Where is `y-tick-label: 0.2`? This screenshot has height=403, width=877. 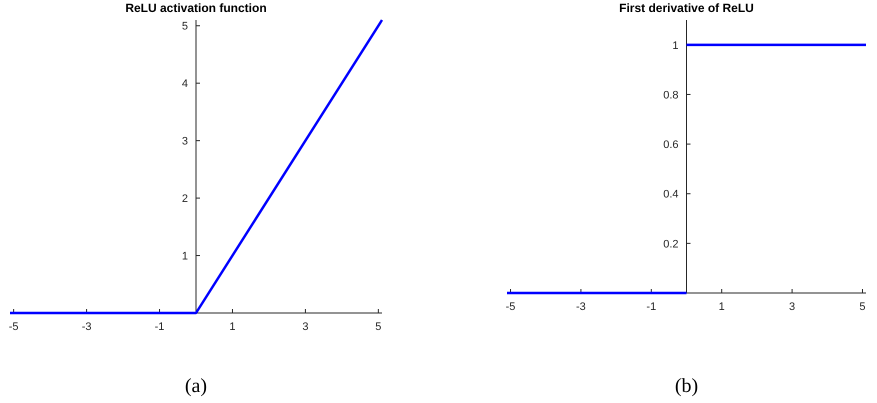 y-tick-label: 0.2 is located at coordinates (670, 244).